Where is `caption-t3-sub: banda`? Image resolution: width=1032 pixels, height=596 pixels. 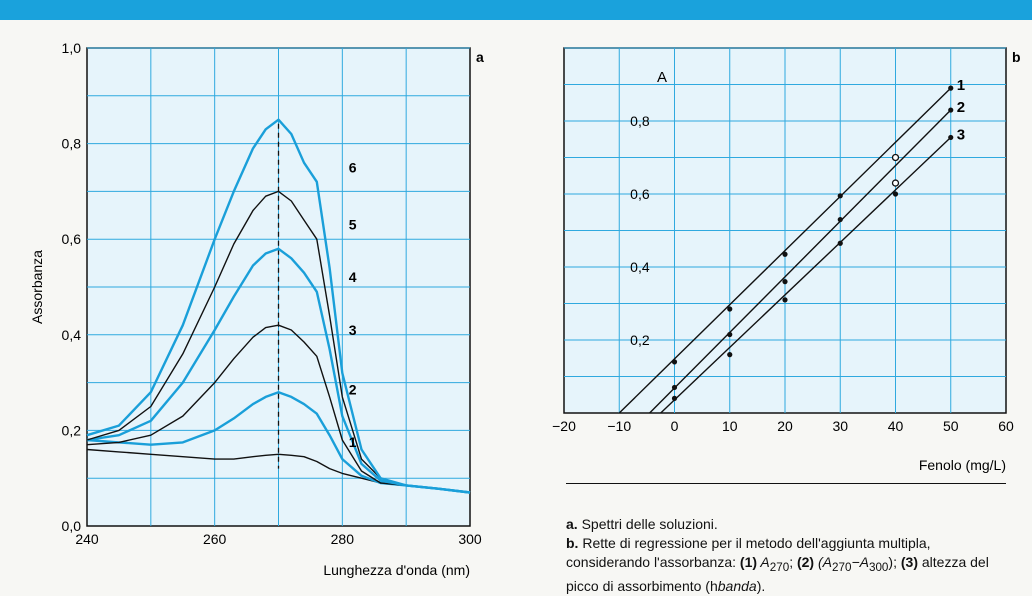 caption-t3-sub: banda is located at coordinates (737, 585).